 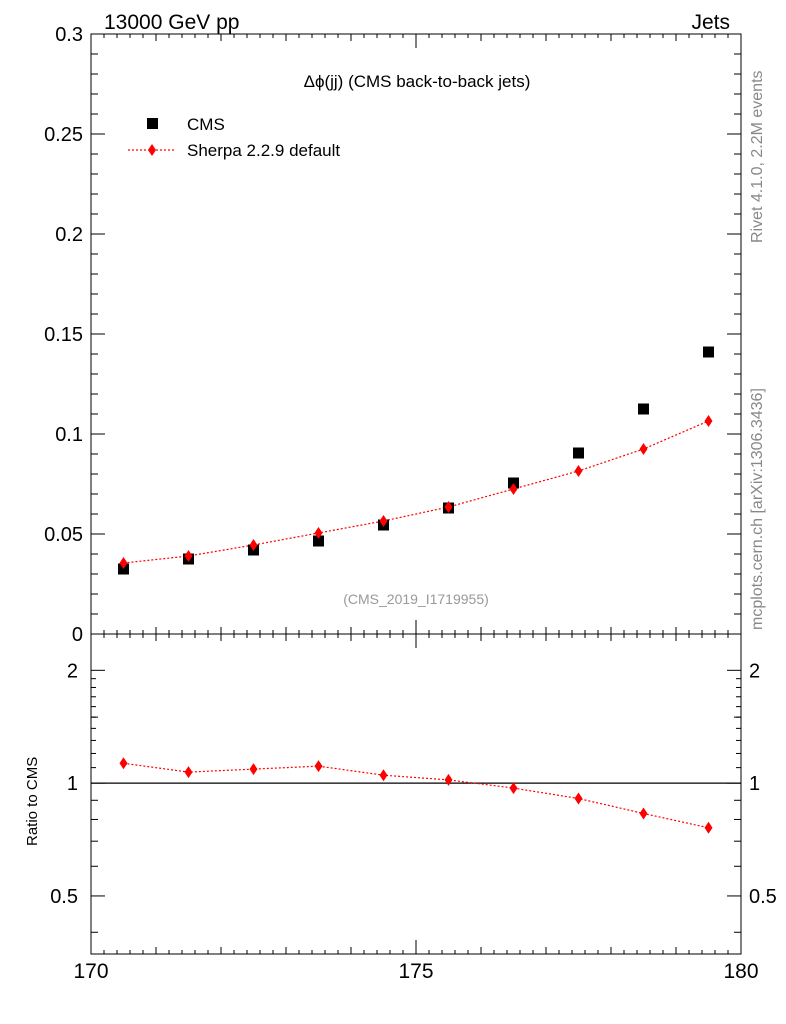 I want to click on ratio-y-tick-label: 0.5, so click(x=64, y=897).